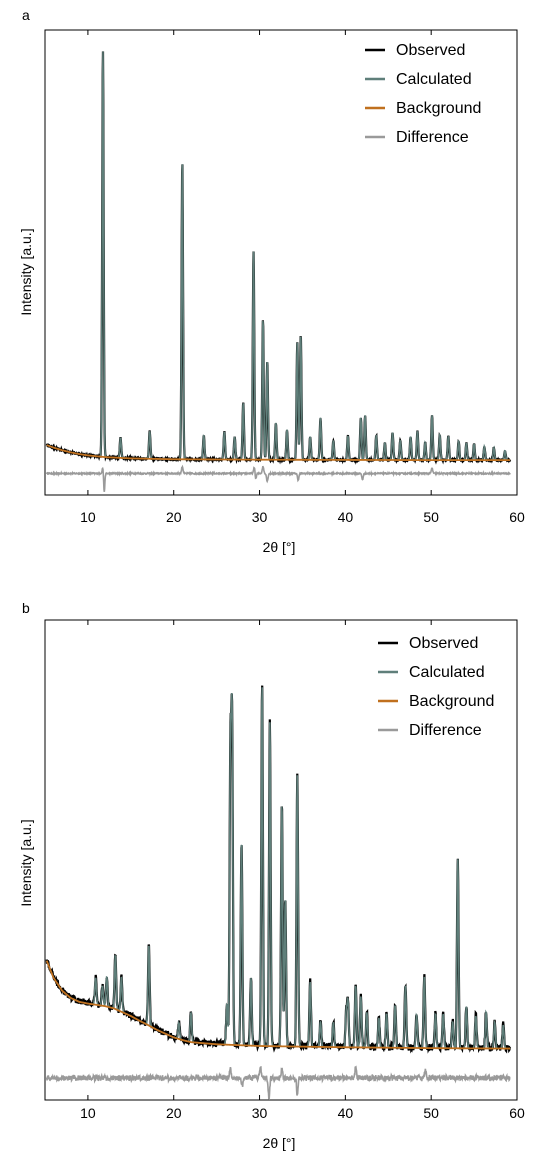 This screenshot has height=1156, width=539. What do you see at coordinates (279, 547) in the screenshot?
I see `xlabel-a: 2θ [°]` at bounding box center [279, 547].